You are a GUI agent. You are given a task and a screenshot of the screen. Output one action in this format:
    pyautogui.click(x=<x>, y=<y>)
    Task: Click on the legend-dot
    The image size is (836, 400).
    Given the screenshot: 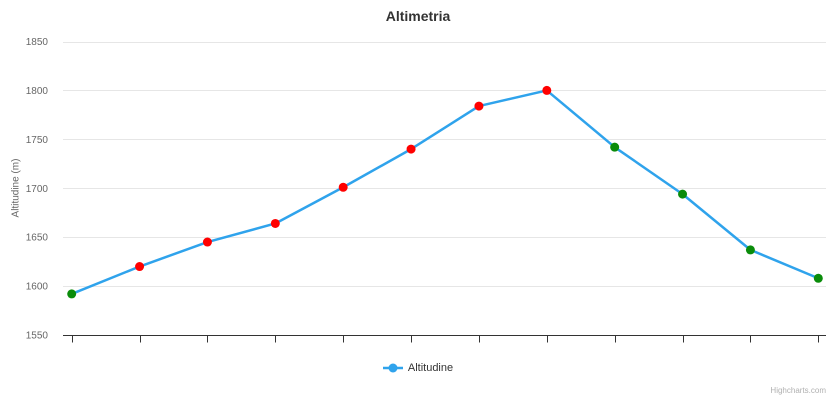 What is the action you would take?
    pyautogui.click(x=393, y=368)
    